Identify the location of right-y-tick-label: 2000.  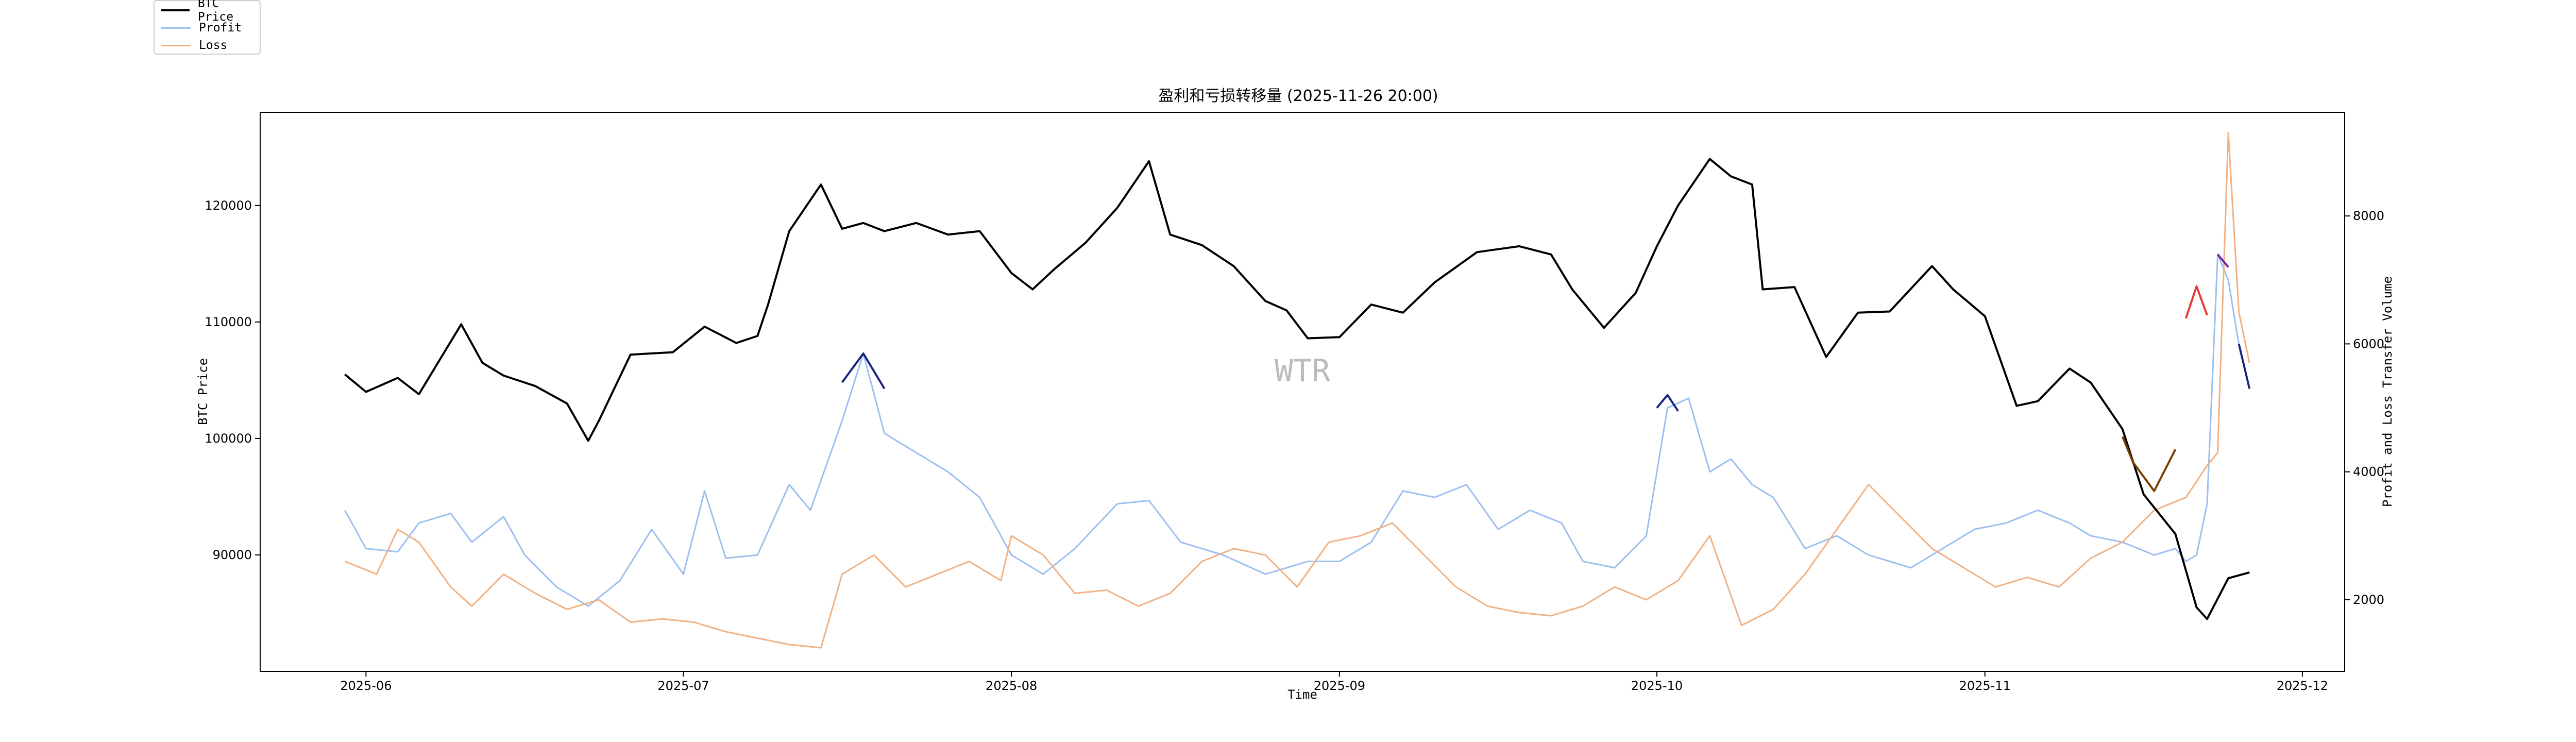
(2368, 600).